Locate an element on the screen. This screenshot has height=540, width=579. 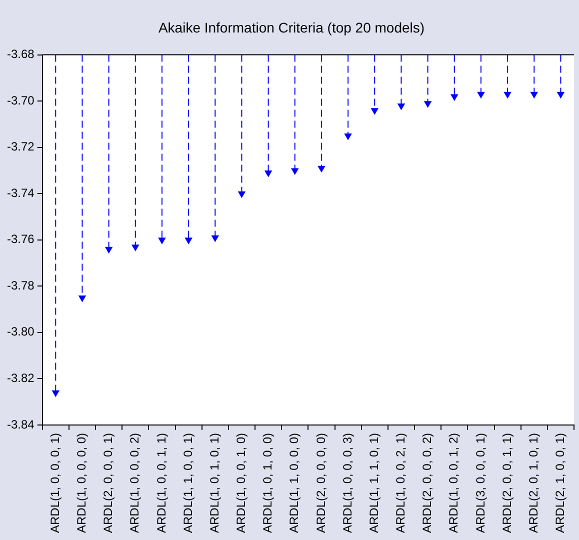
x-tick-label: ARDL(2, 0, 0, 0, 1) is located at coordinates (108, 483).